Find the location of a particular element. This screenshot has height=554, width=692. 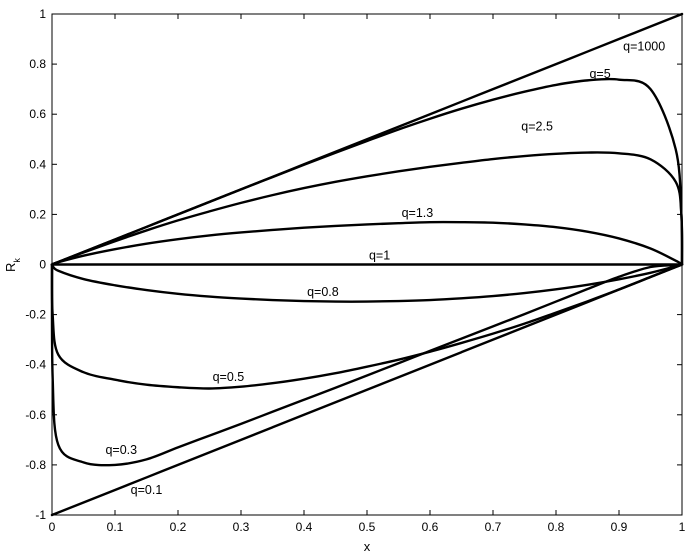

y-tick-label: -1 is located at coordinates (40, 515).